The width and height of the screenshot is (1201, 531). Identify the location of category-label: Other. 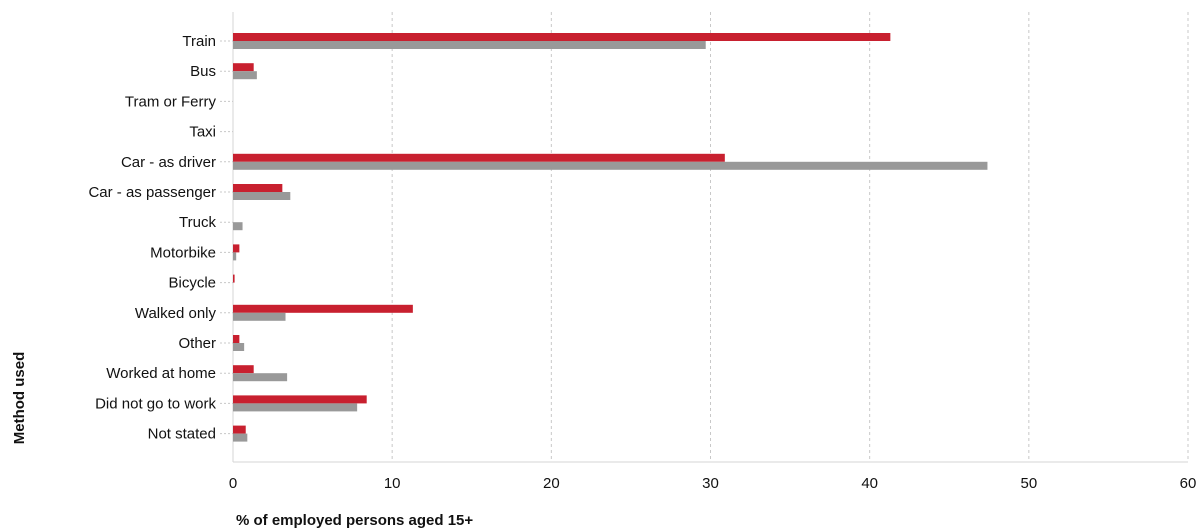
(197, 343).